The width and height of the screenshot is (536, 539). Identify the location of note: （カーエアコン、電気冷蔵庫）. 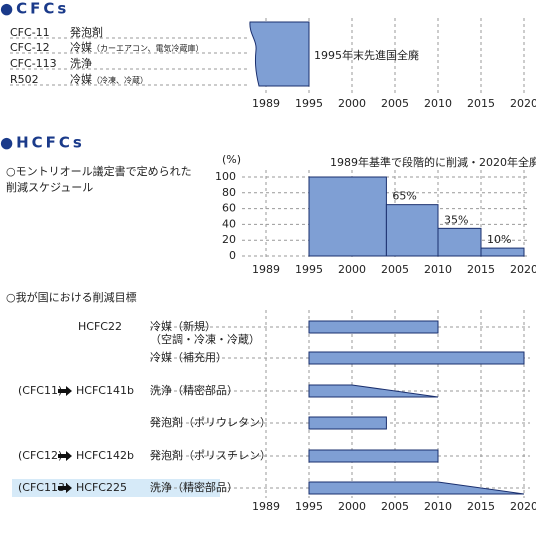
(148, 48).